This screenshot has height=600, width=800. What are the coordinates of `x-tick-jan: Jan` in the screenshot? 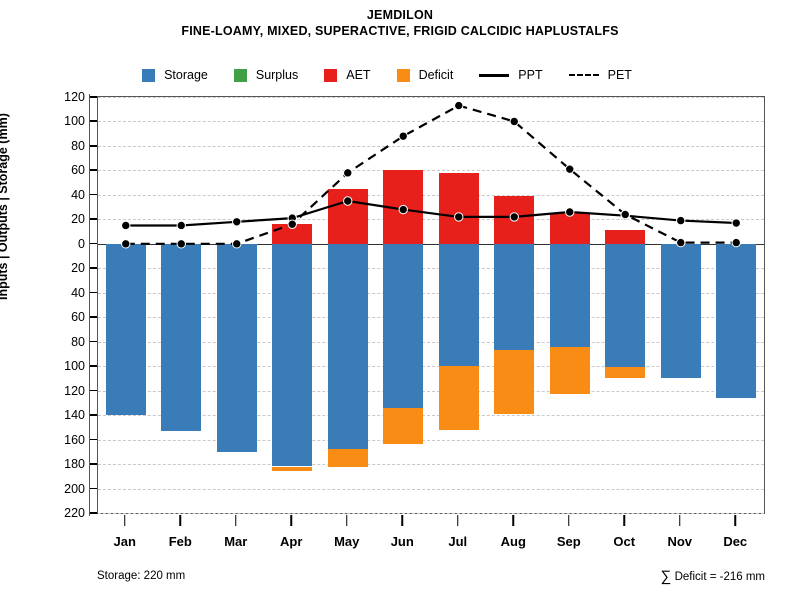 It's located at (125, 532).